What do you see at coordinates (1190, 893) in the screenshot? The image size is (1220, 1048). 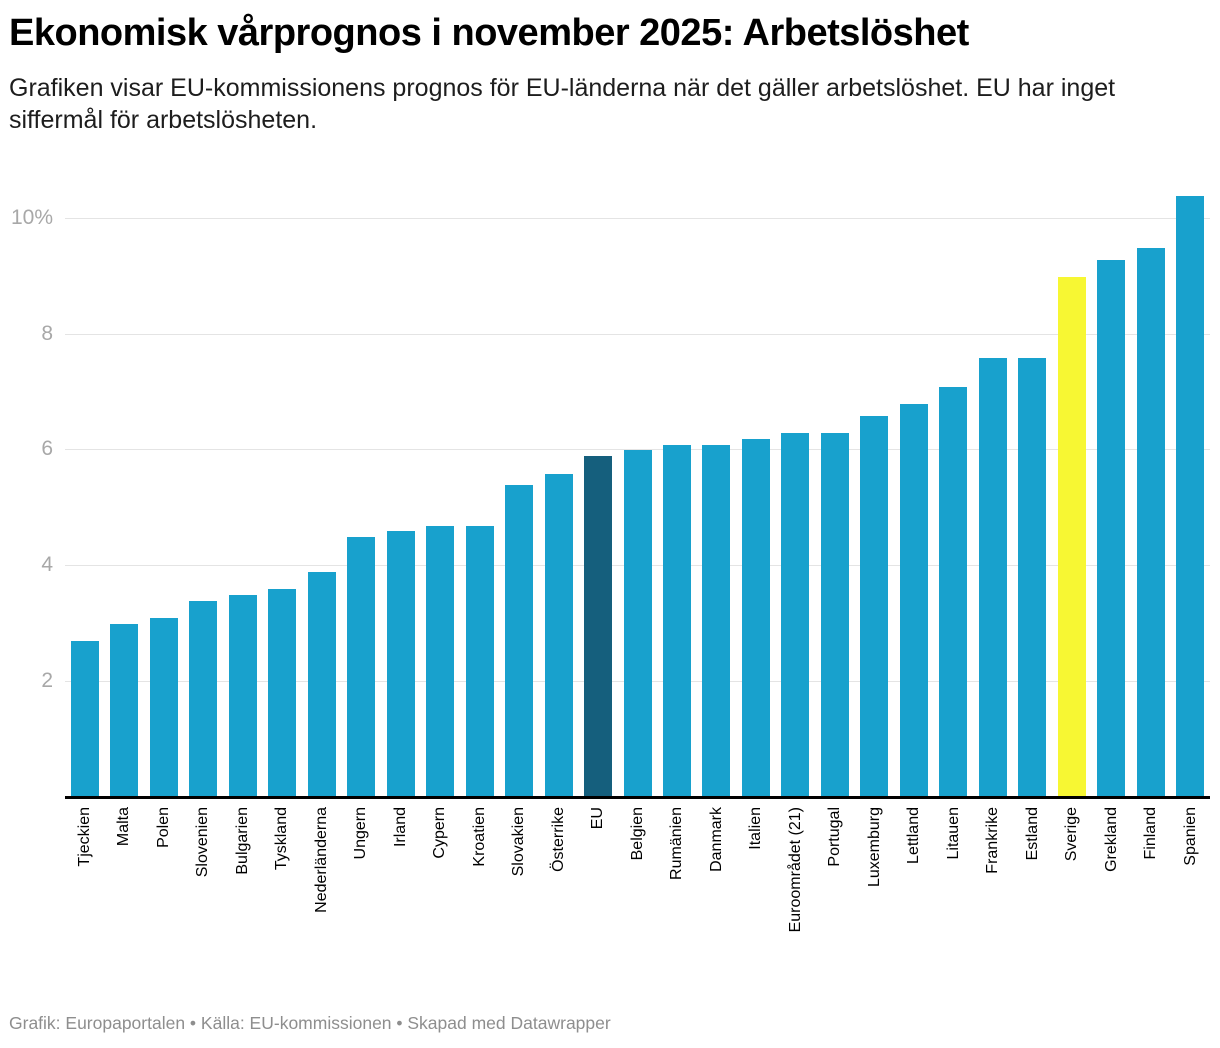 I see `x-label-slot-spanien: Spanien` at bounding box center [1190, 893].